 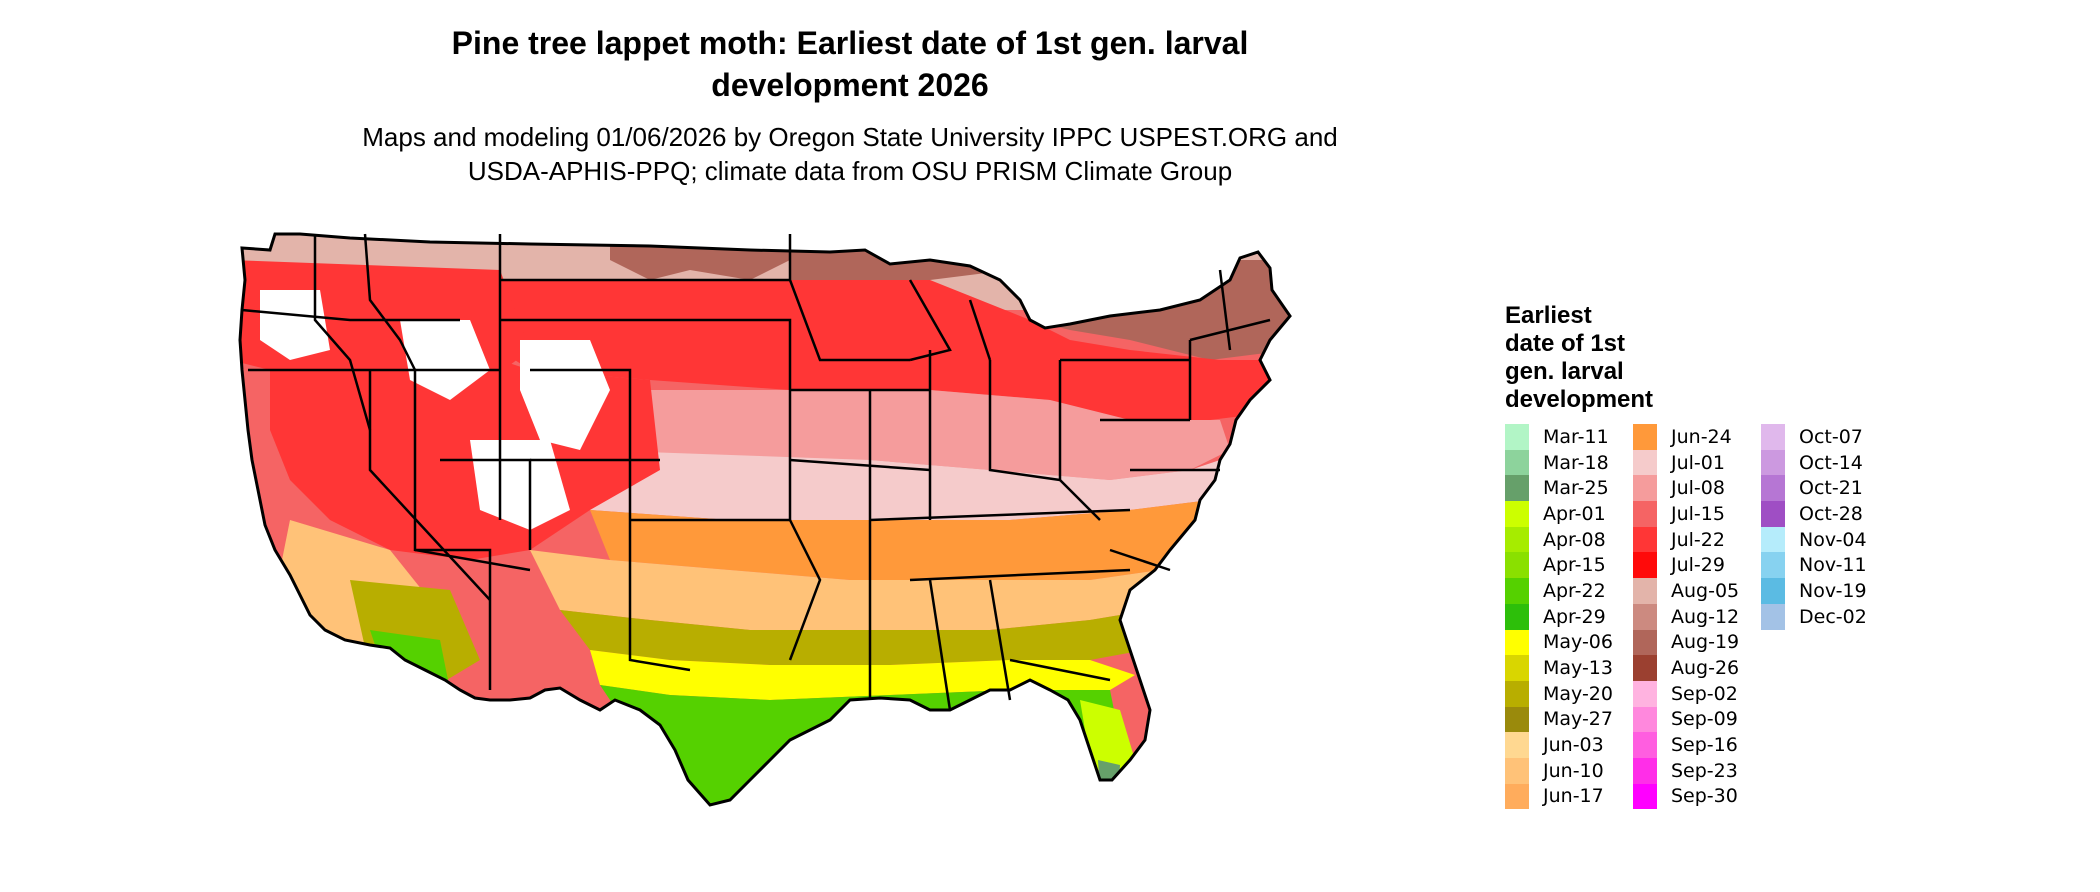 What do you see at coordinates (1548, 315) in the screenshot?
I see `legend-title-line-1: Earliest` at bounding box center [1548, 315].